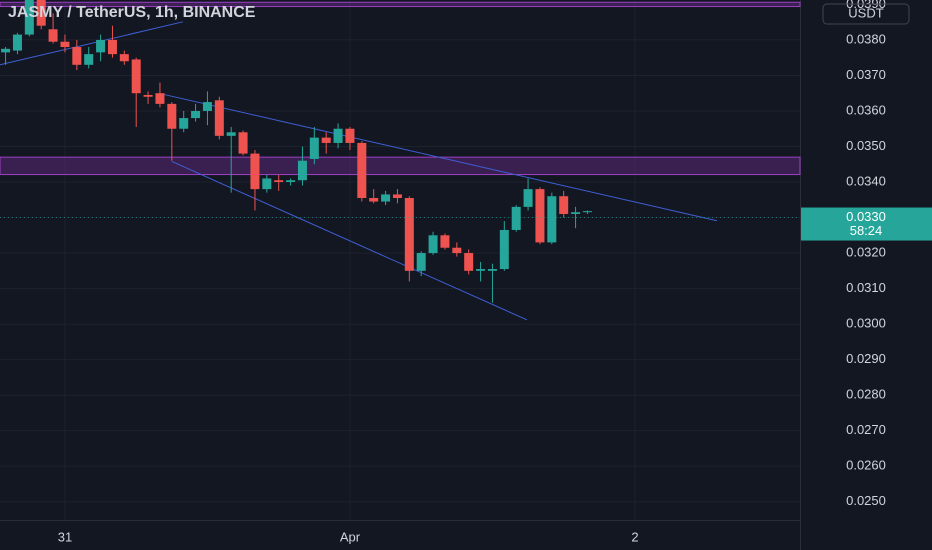 The width and height of the screenshot is (932, 550). I want to click on y-tick-label: 0.0370, so click(866, 74).